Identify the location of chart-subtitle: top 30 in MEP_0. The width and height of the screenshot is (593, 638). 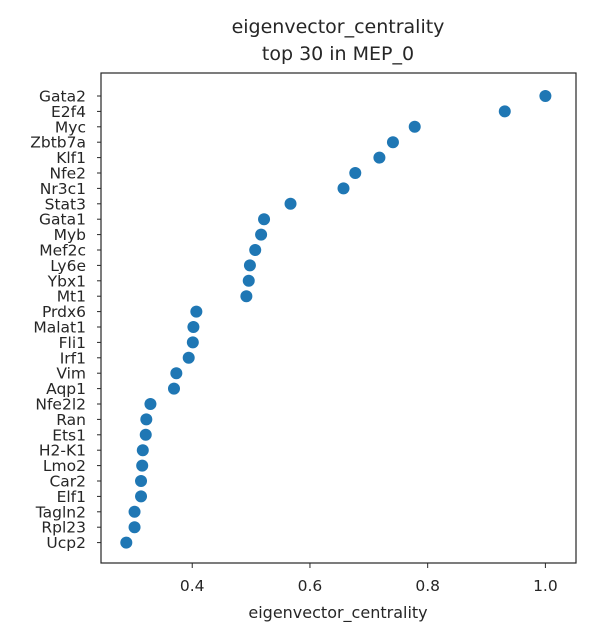
(338, 54).